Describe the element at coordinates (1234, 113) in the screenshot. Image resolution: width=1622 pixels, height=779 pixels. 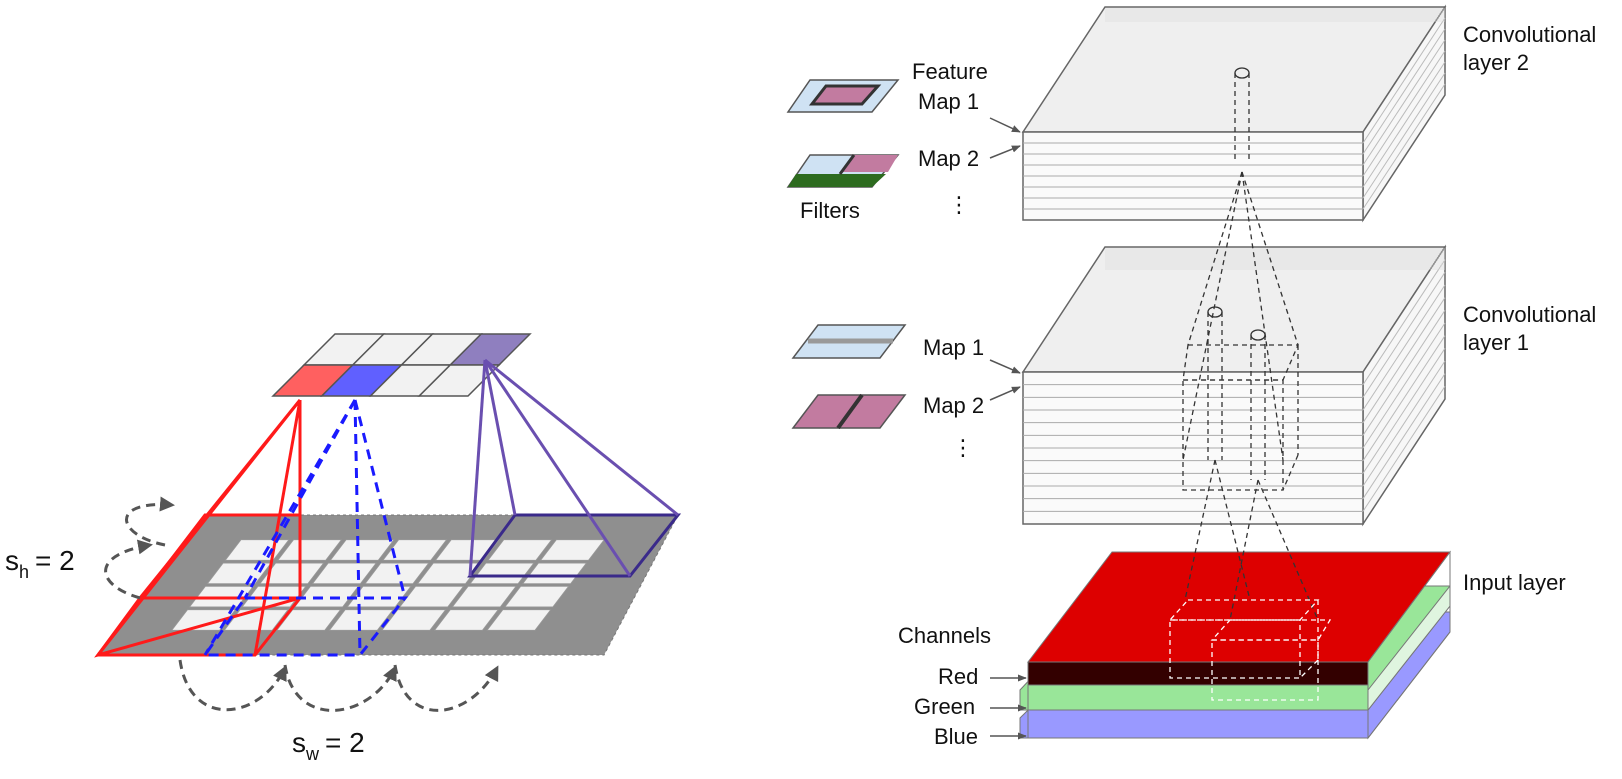
I see `conv-layer-2-block` at that location.